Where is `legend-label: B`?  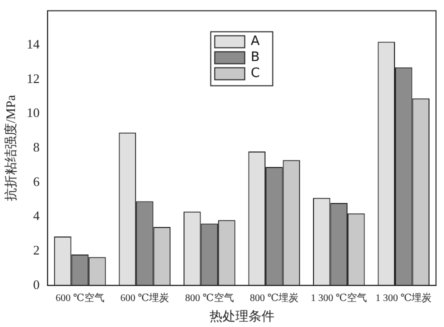
legend-label: B is located at coordinates (255, 58).